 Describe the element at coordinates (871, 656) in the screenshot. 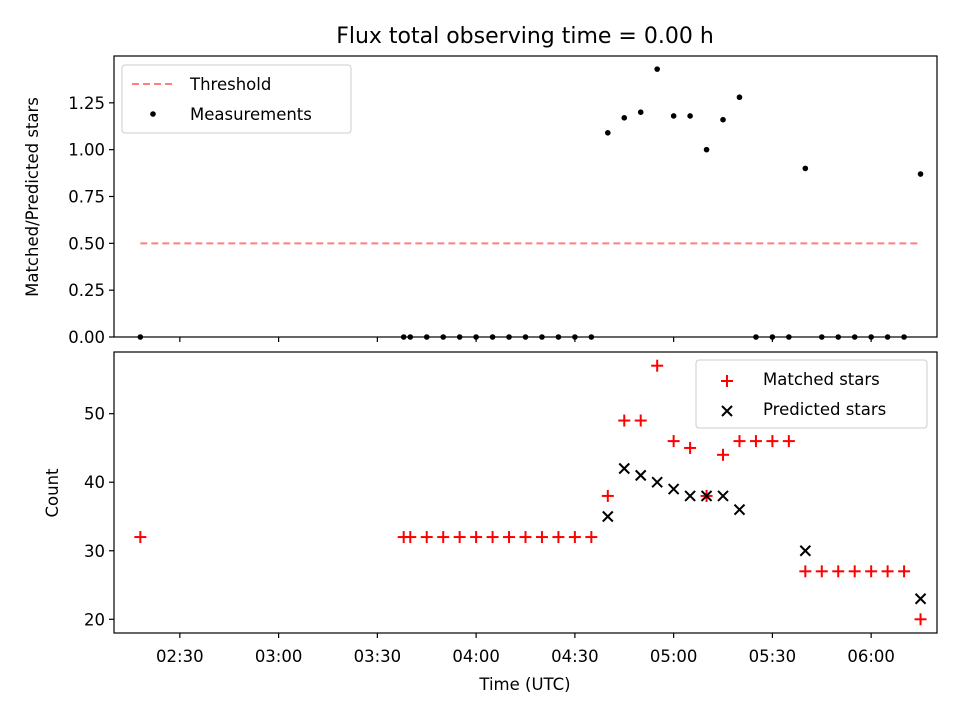

I see `x-tick-label-7: 06:00` at that location.